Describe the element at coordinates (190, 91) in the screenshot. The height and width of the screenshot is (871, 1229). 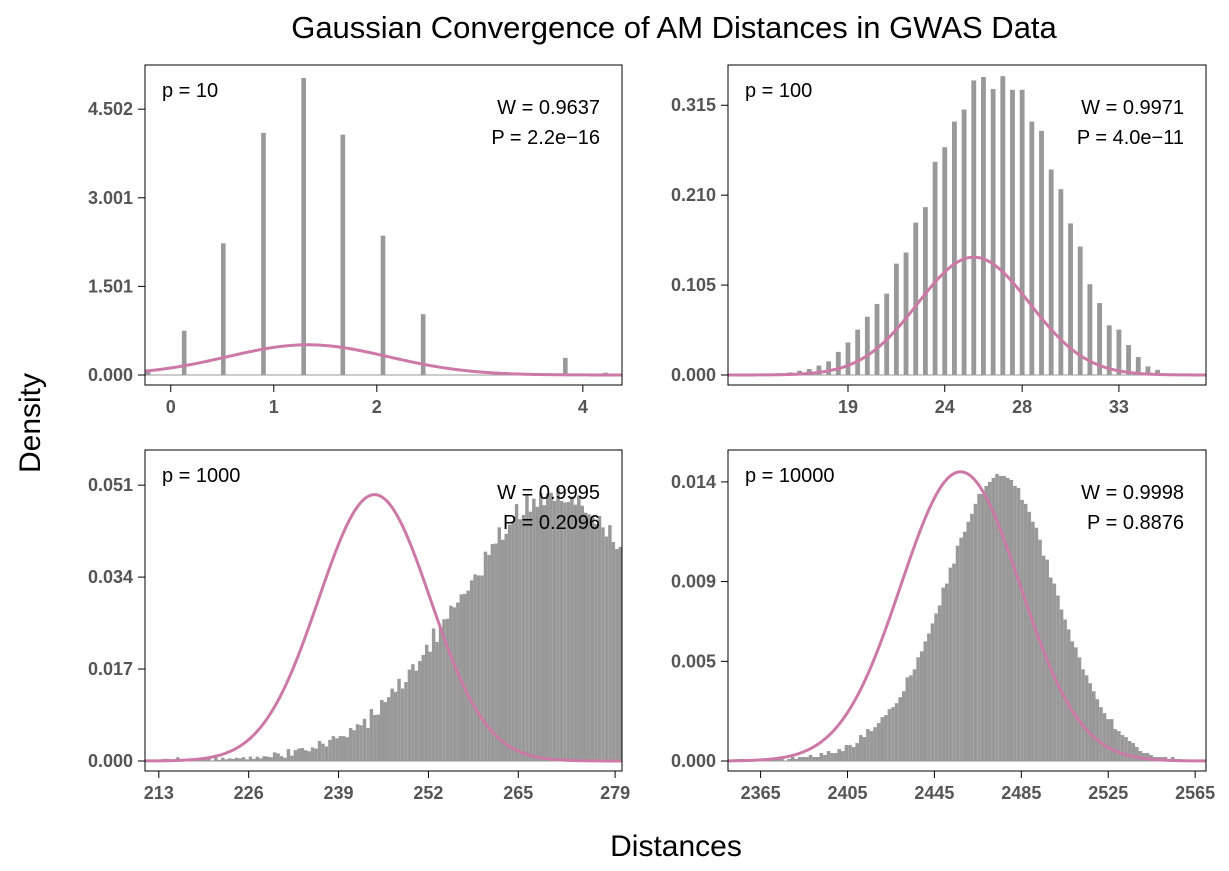
I see `panel-label: p = 10` at that location.